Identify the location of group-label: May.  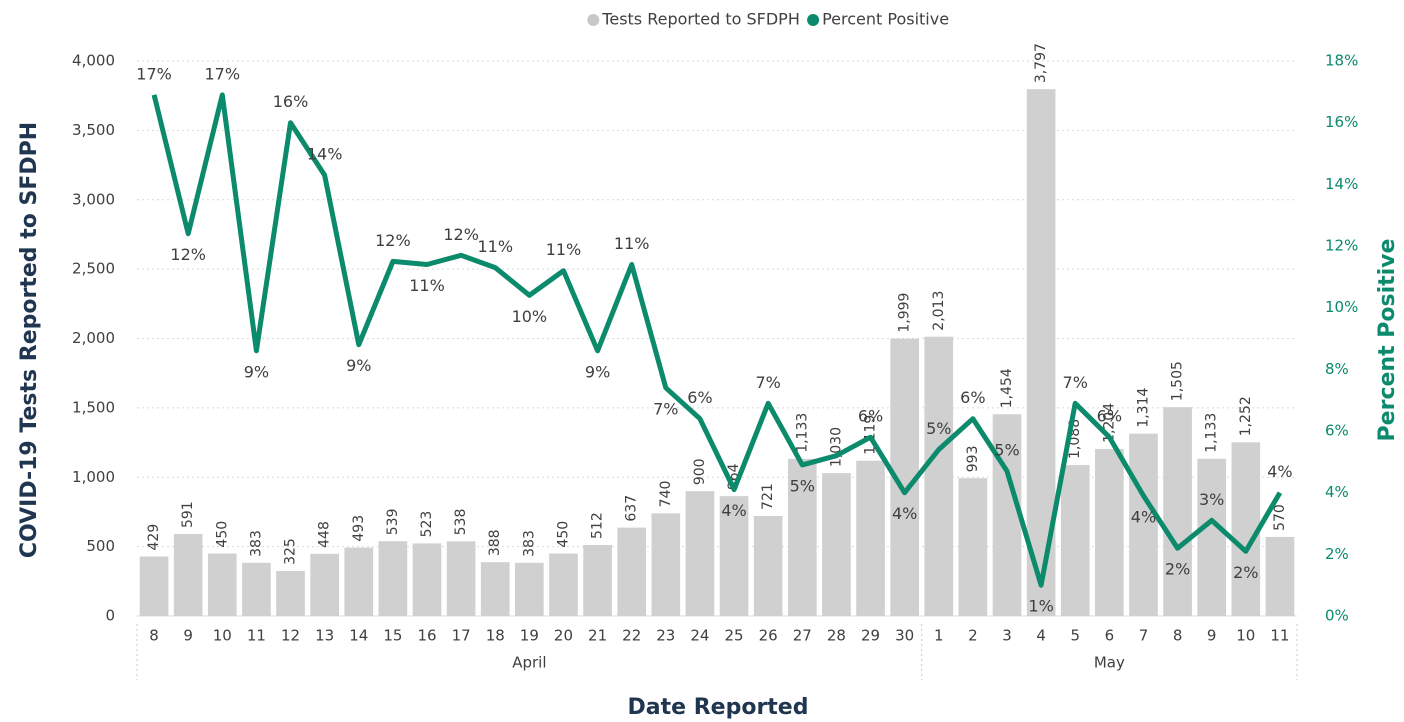
(1109, 663).